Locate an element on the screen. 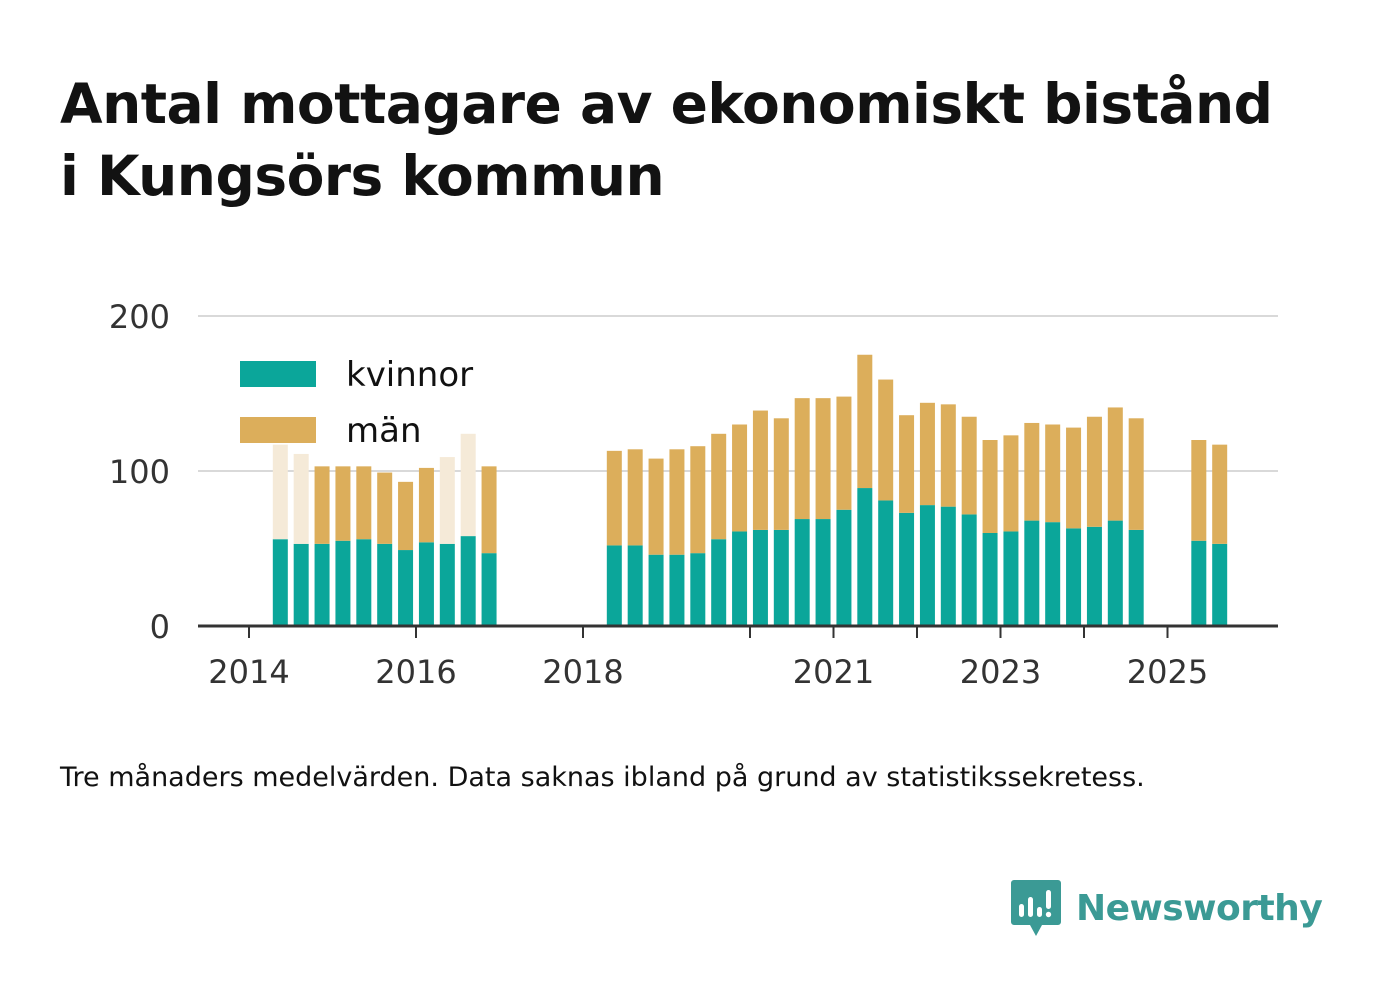 The image size is (1382, 999). legend-label-man: män is located at coordinates (384, 431).